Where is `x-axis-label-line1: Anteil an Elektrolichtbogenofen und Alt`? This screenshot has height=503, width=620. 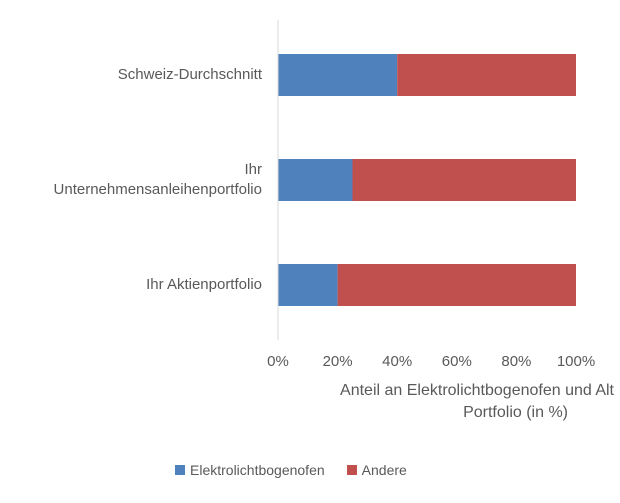 x-axis-label-line1: Anteil an Elektrolichtbogenofen und Alt is located at coordinates (477, 390).